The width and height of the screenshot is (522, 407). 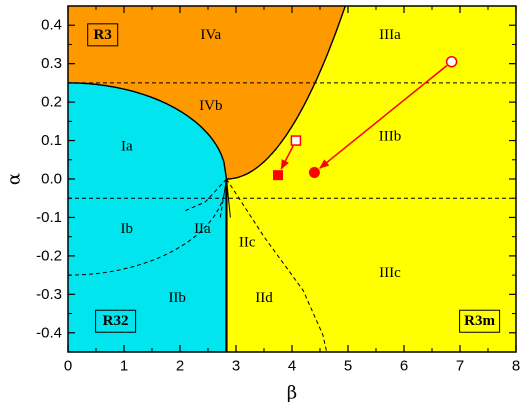 I want to click on filled-circle-marker, so click(x=314, y=172).